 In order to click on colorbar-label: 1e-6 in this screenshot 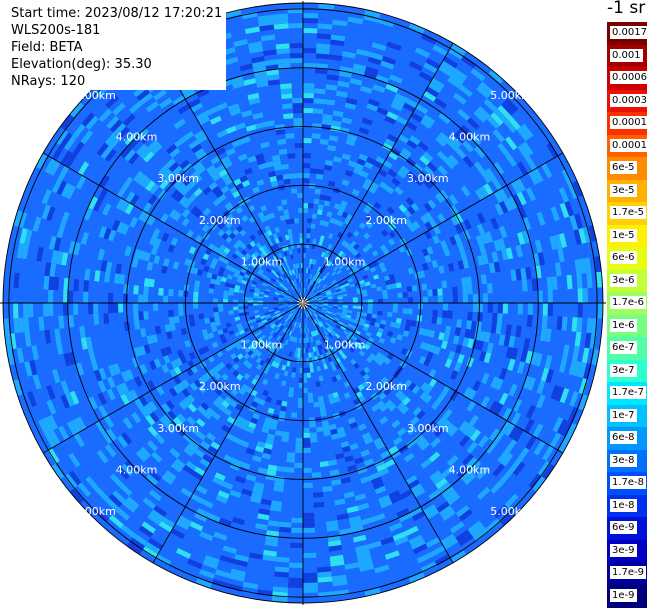, I will do `click(623, 325)`.